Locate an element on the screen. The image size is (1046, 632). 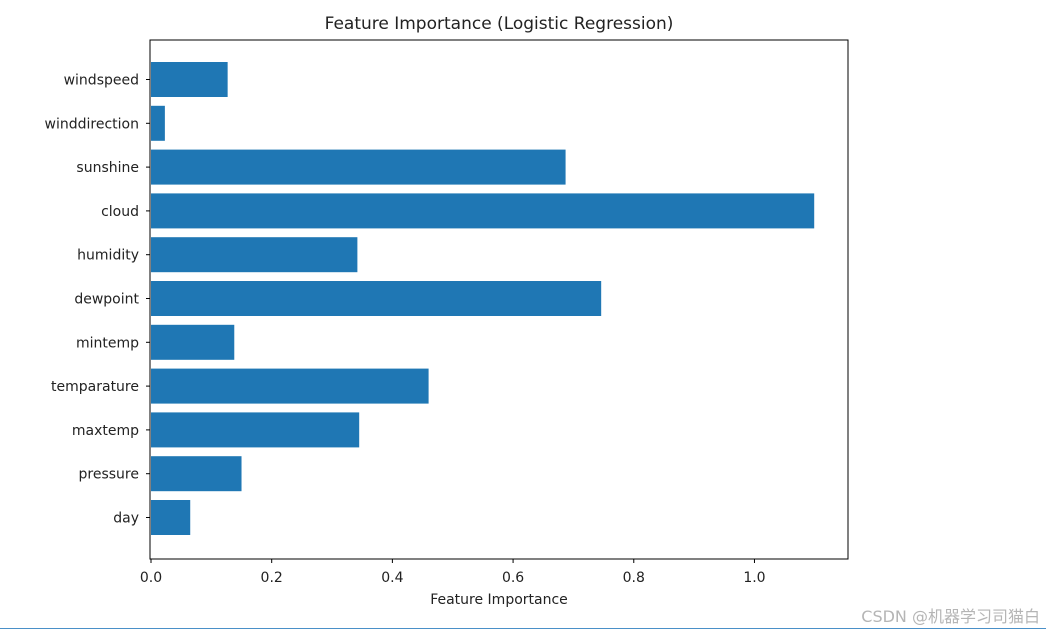
bar-temparature is located at coordinates (290, 386).